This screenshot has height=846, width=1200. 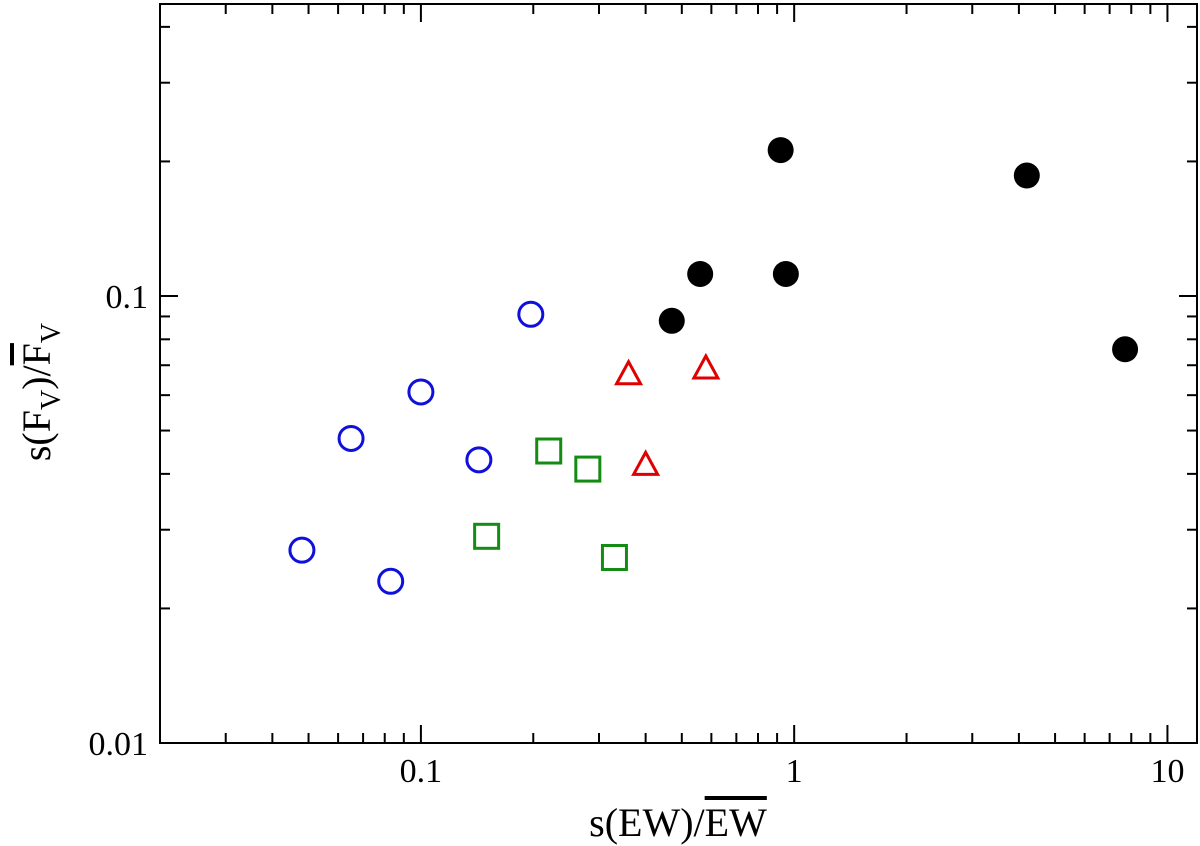 I want to click on y-axis-label-overbar: F, so click(x=36, y=354).